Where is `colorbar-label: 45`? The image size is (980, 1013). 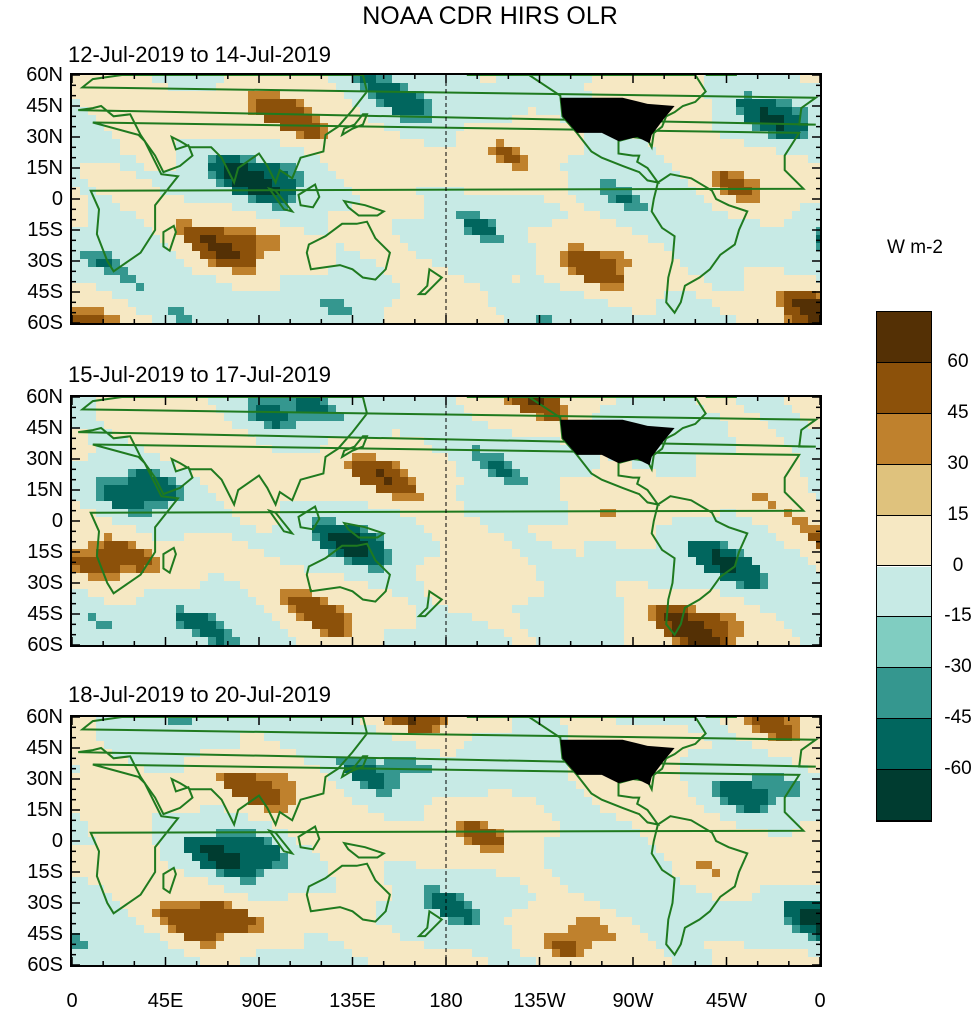
colorbar-label: 45 is located at coordinates (958, 412).